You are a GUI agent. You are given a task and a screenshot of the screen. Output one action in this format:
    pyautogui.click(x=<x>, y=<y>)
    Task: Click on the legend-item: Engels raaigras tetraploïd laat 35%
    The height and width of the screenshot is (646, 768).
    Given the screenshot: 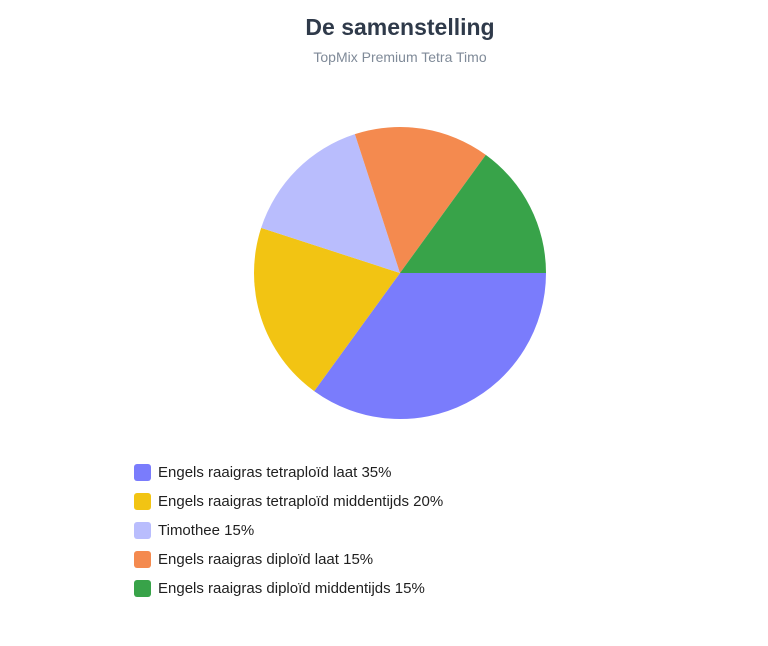 What is the action you would take?
    pyautogui.click(x=288, y=472)
    